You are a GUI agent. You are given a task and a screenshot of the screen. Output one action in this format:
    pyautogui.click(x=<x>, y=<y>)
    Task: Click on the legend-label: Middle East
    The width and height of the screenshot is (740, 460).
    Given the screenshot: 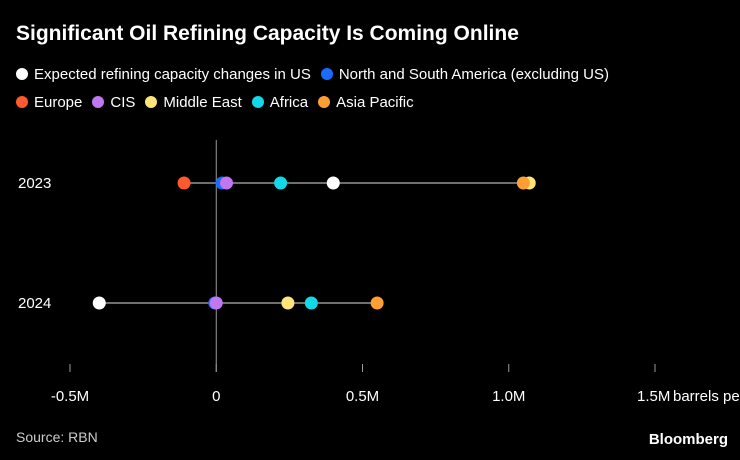 What is the action you would take?
    pyautogui.click(x=202, y=102)
    